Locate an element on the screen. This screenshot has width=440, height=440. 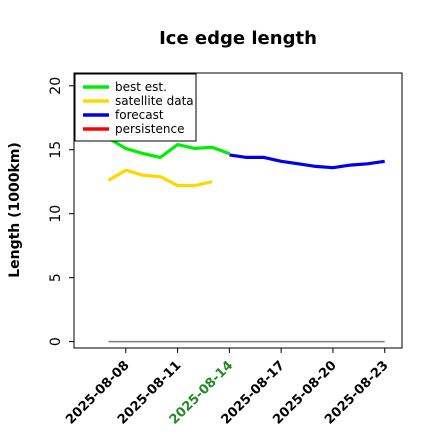
legend-label-best-est: best est. is located at coordinates (141, 87).